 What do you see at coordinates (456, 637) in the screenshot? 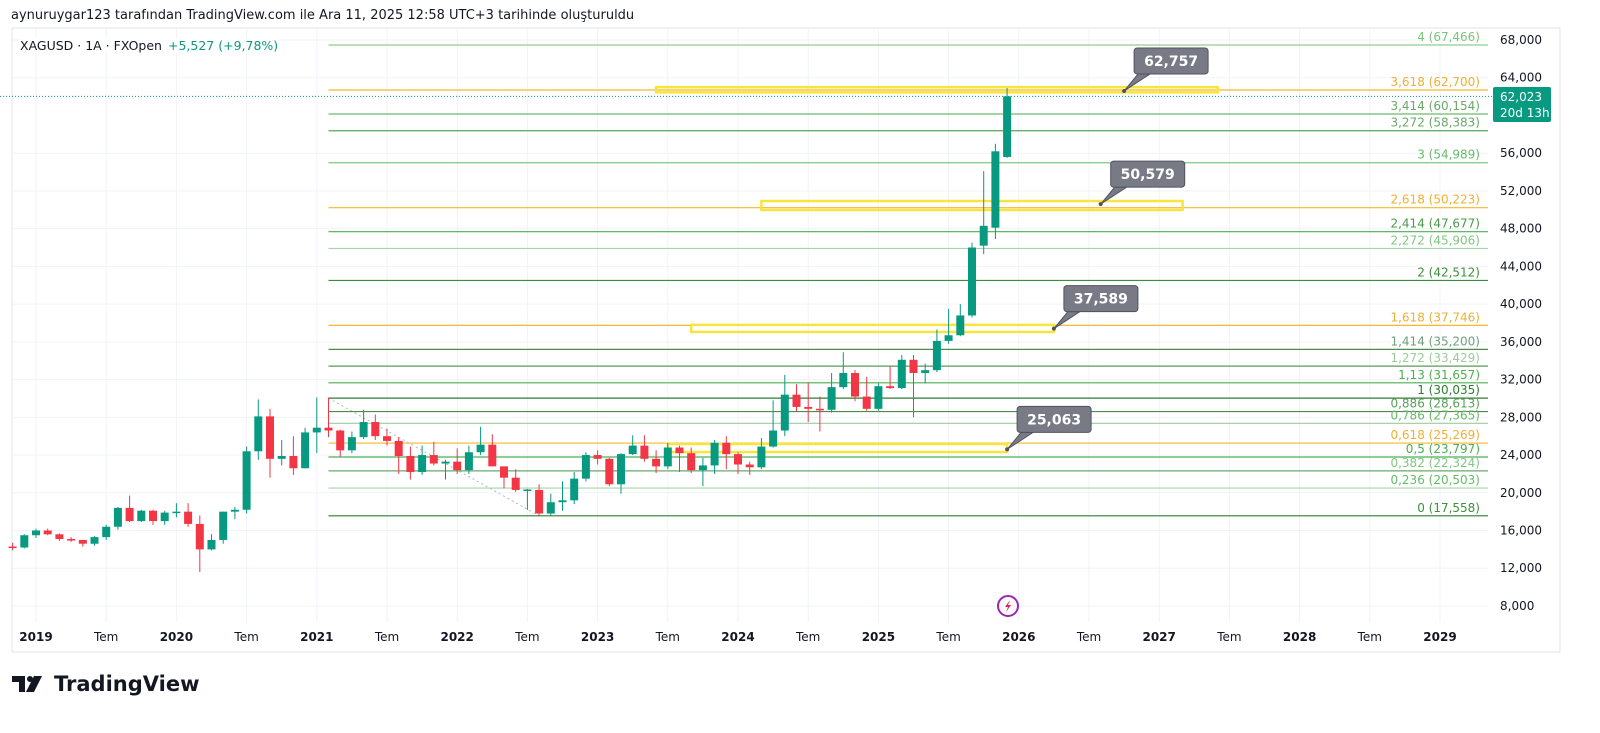
I see `time-tick-label: 2022` at bounding box center [456, 637].